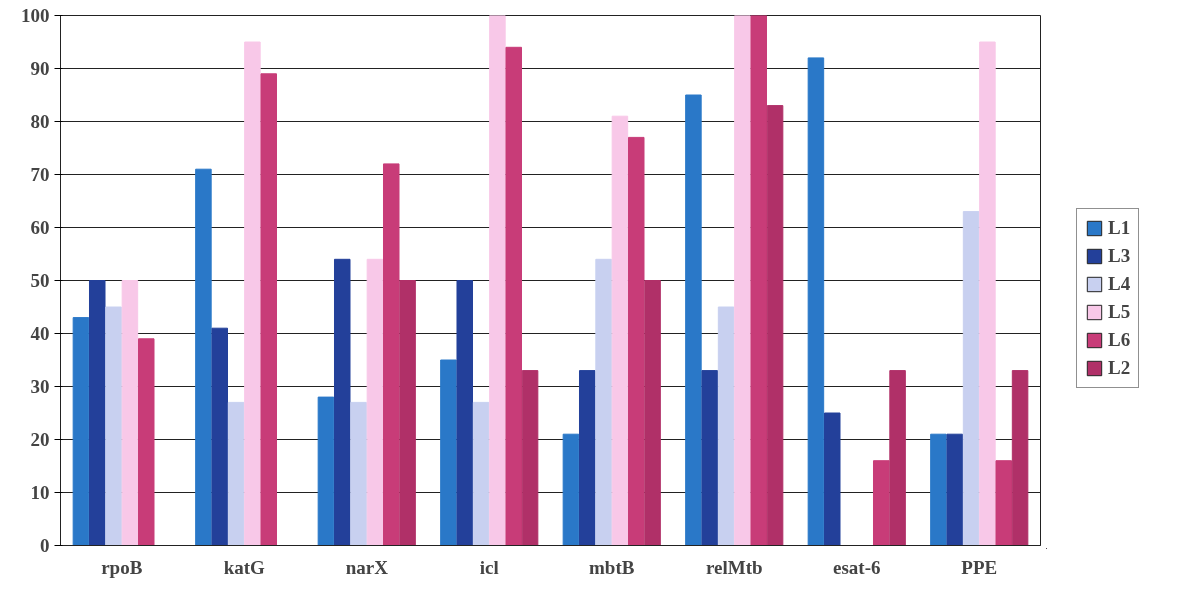 The height and width of the screenshot is (603, 1196). What do you see at coordinates (40, 439) in the screenshot?
I see `y-tick-label: 20` at bounding box center [40, 439].